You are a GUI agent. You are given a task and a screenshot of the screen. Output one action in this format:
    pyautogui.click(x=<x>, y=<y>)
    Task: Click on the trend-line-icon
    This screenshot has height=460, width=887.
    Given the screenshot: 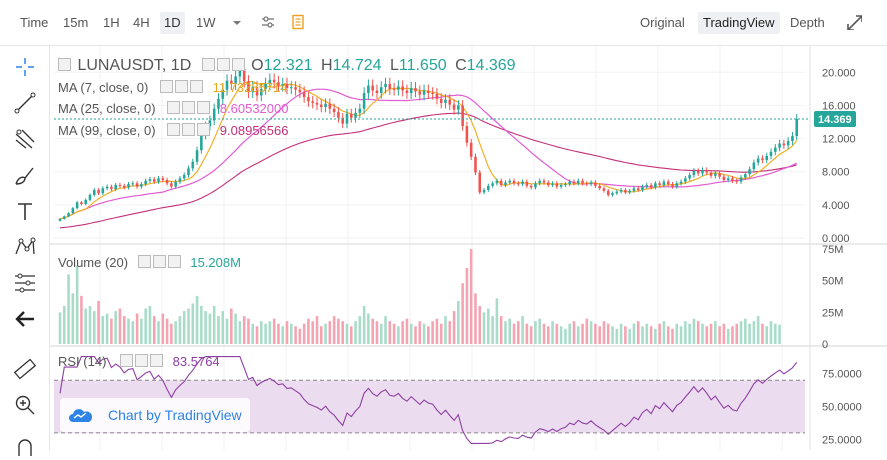 What is the action you would take?
    pyautogui.click(x=25, y=103)
    